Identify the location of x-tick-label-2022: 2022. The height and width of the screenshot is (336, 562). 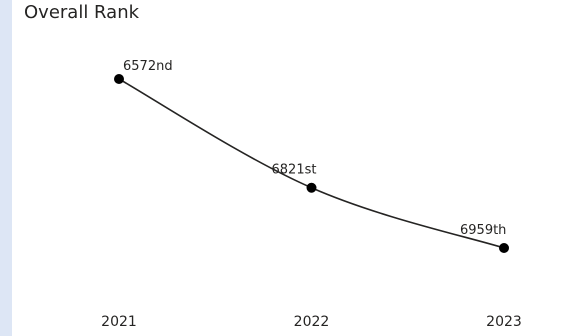
(312, 322).